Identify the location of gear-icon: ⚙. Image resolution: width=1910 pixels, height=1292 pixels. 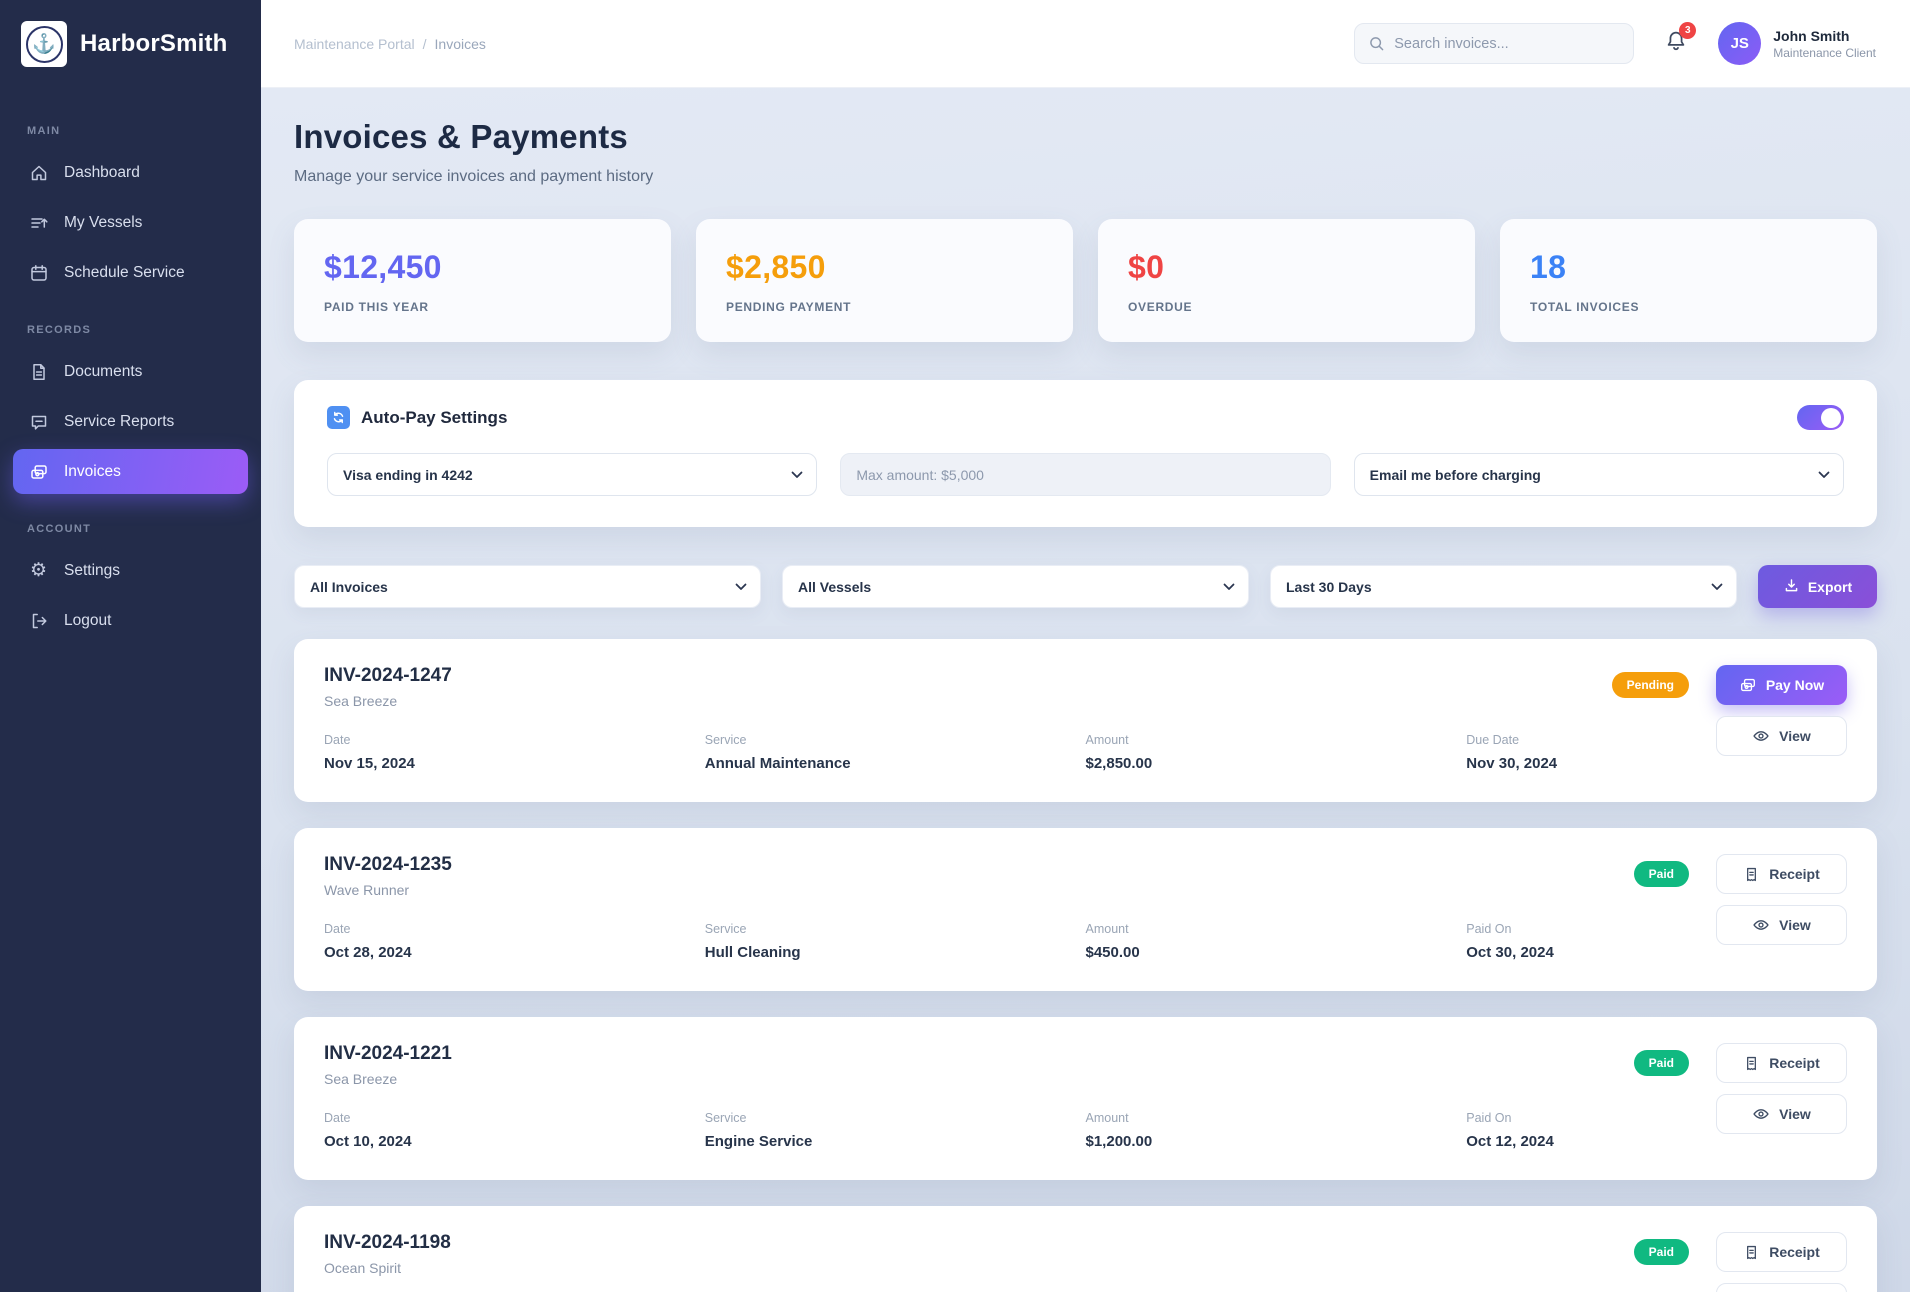
(38, 570).